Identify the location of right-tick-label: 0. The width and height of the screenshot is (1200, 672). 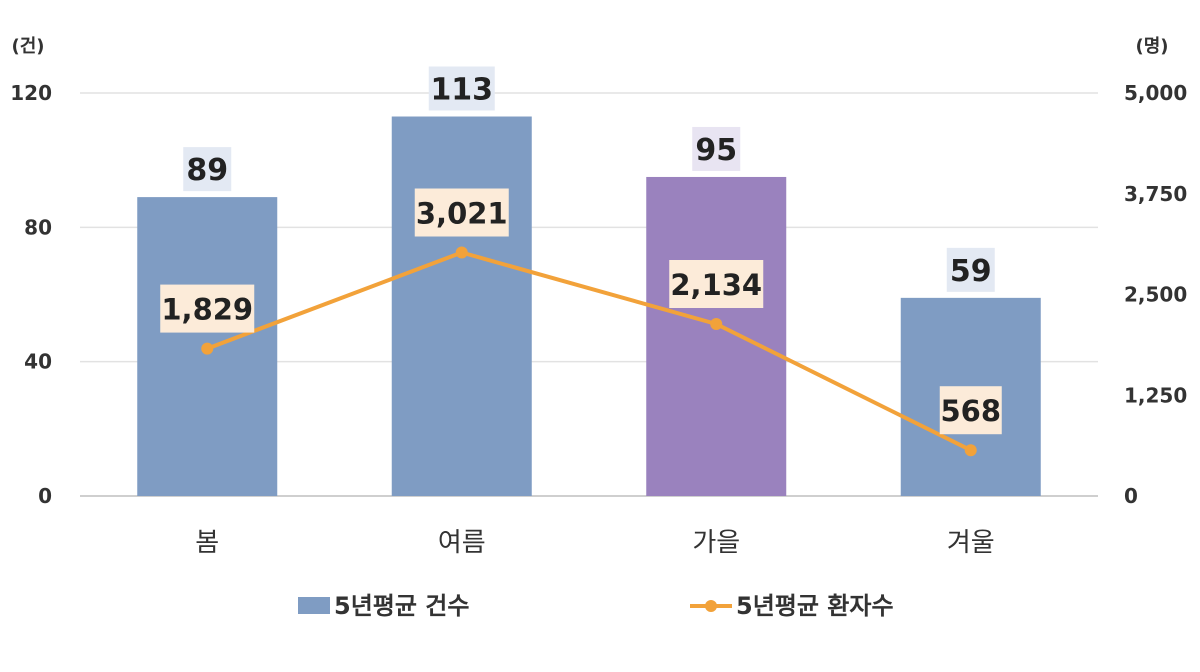
(1131, 496).